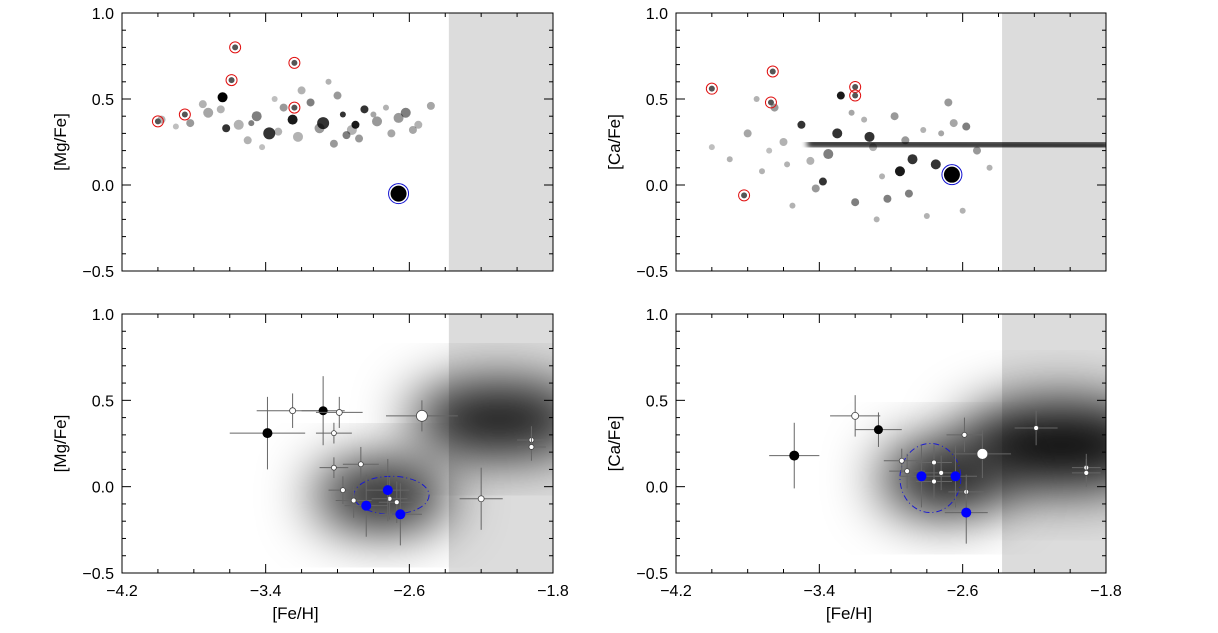 The width and height of the screenshot is (1218, 633). What do you see at coordinates (122, 591) in the screenshot?
I see `x-tick-label: −4.2` at bounding box center [122, 591].